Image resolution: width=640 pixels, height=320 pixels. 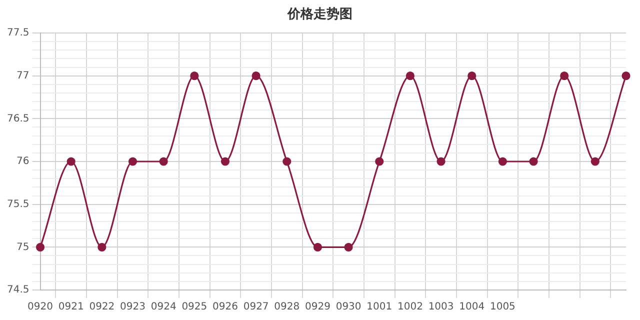 I want to click on x-tick-label: 1002, so click(x=410, y=307).